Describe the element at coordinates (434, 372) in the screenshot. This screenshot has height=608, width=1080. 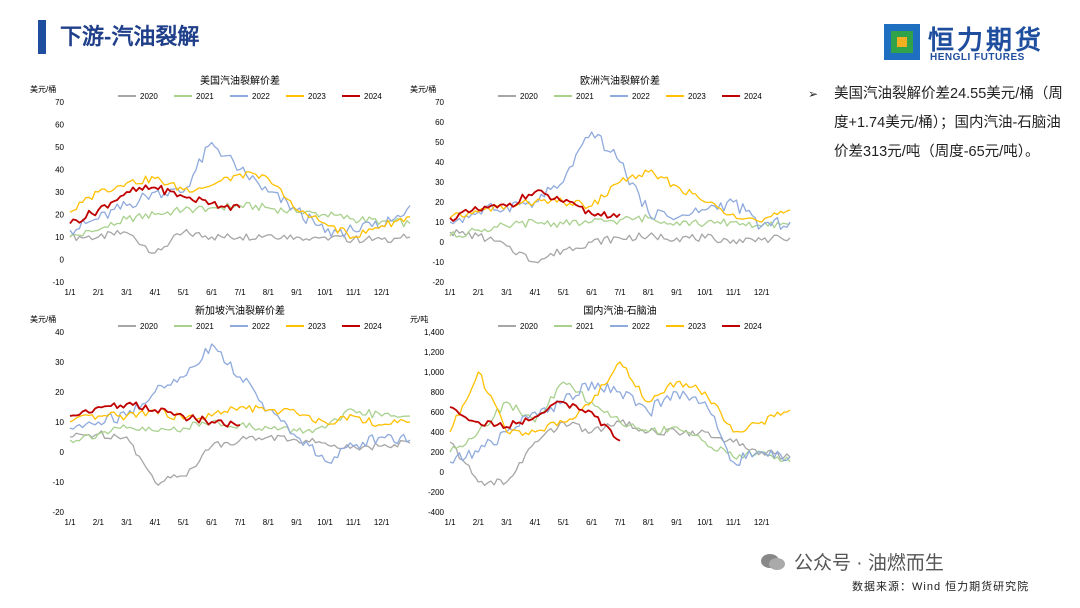
I see `y-tick-label: 1,000` at that location.